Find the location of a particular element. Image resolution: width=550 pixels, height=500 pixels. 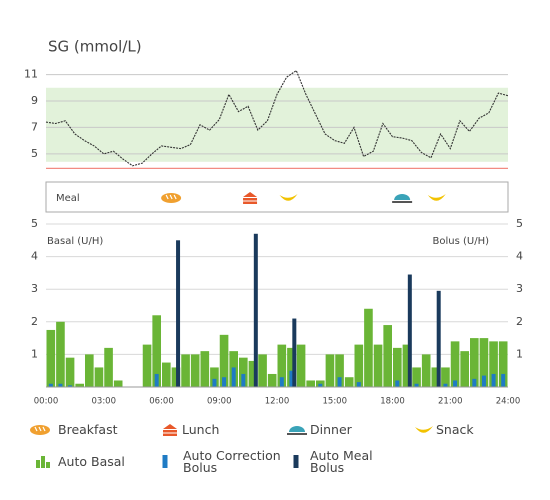

y-tick-label: 5 is located at coordinates (34, 153).